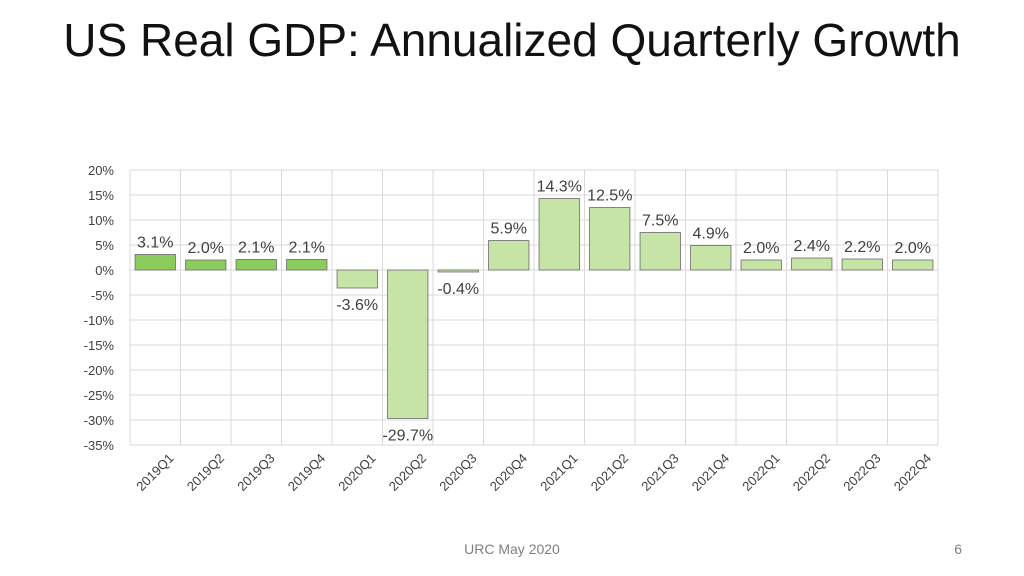 The image size is (1024, 576). What do you see at coordinates (104, 245) in the screenshot?
I see `y-tick-label: 5%` at bounding box center [104, 245].